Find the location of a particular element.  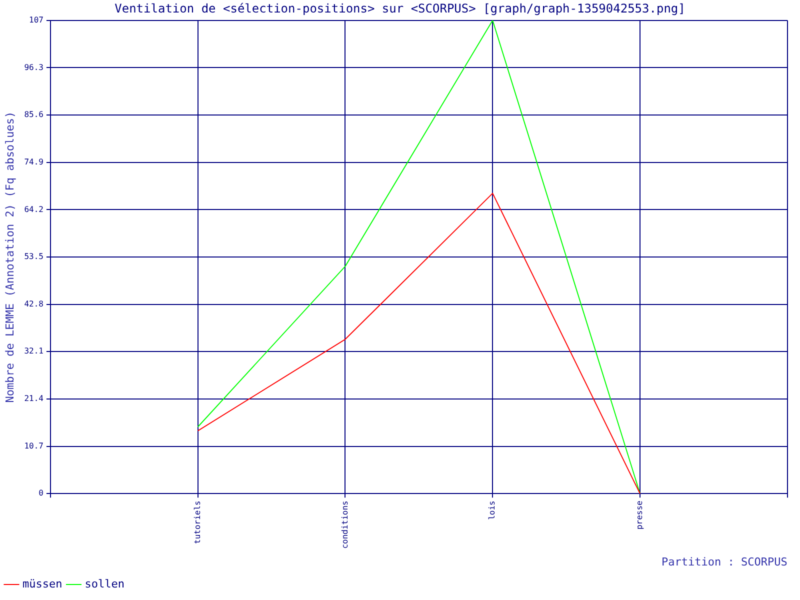

y-tick-label: 53.5 is located at coordinates (34, 257).